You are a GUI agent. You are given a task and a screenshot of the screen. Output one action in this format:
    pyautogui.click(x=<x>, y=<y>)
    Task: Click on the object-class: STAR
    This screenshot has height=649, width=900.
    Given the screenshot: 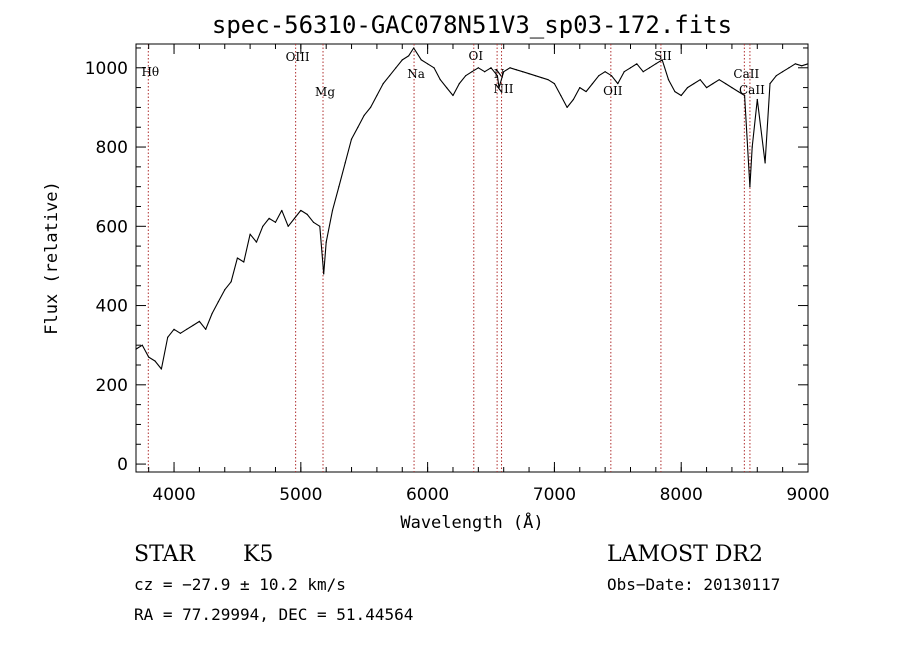 What is the action you would take?
    pyautogui.click(x=165, y=554)
    